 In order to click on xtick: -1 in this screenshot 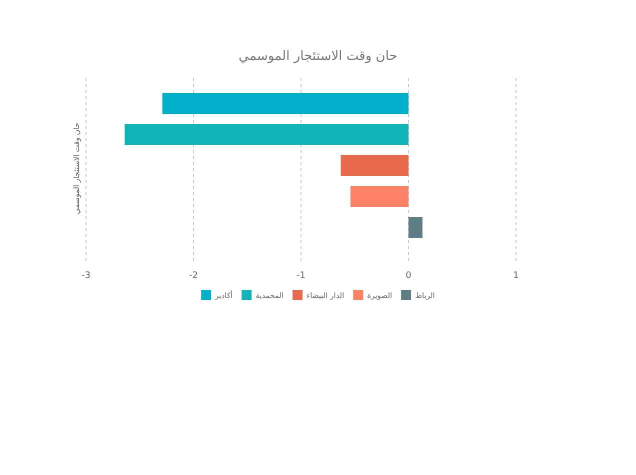, I will do `click(301, 276)`.